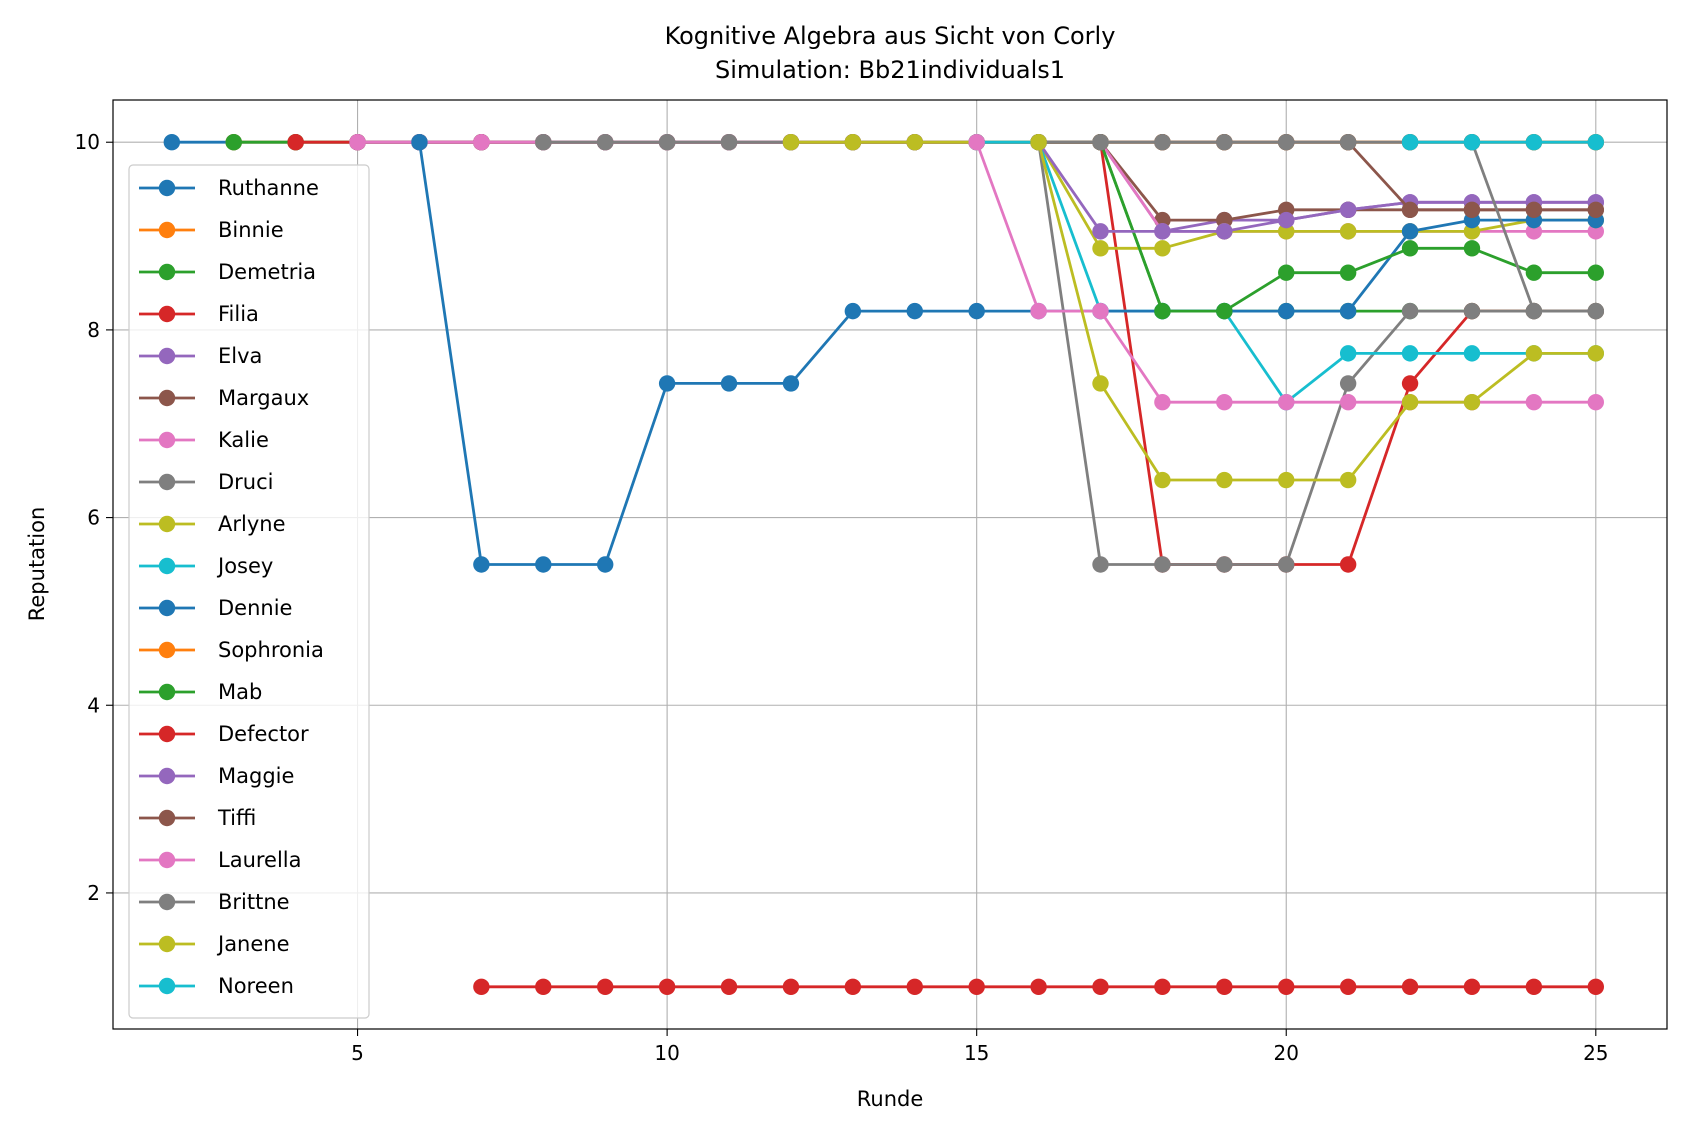 The width and height of the screenshot is (1683, 1131). What do you see at coordinates (206, 566) in the screenshot?
I see `legend-item: Josey` at bounding box center [206, 566].